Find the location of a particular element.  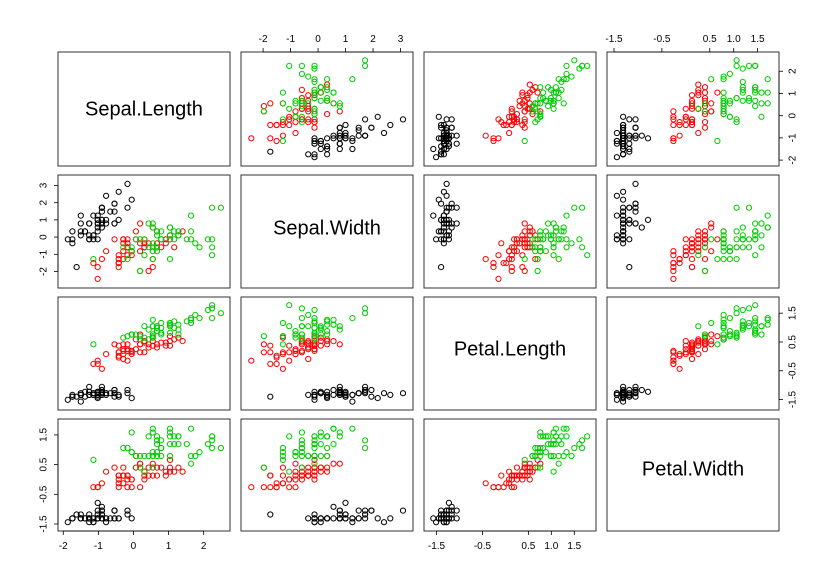

diag-label-petal-length: Petal.Length is located at coordinates (510, 349).